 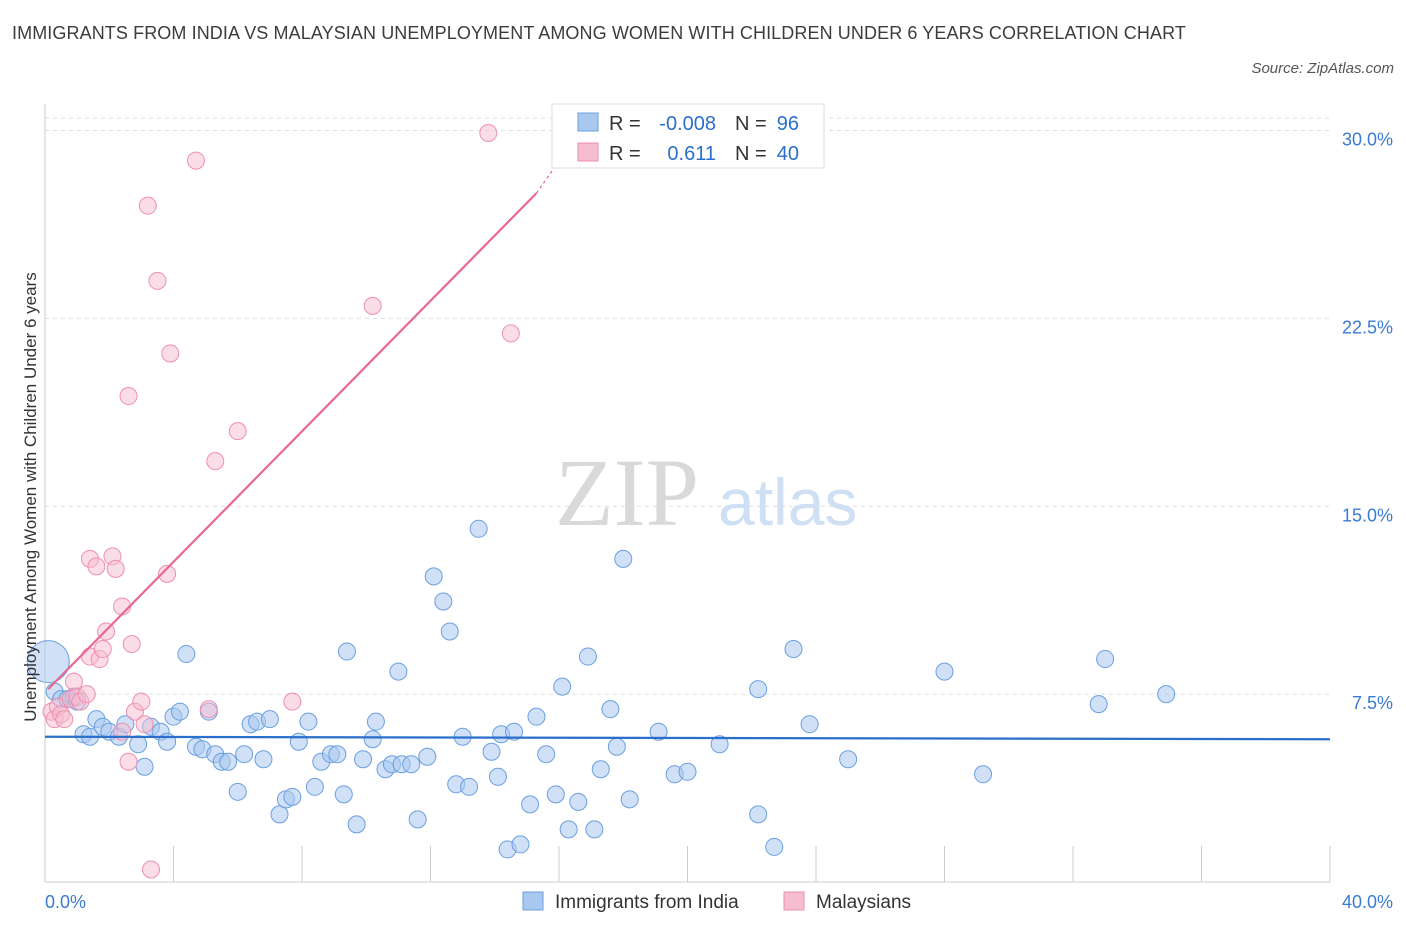 What do you see at coordinates (1367, 515) in the screenshot?
I see `y-tick-label-1: 15.0%` at bounding box center [1367, 515].